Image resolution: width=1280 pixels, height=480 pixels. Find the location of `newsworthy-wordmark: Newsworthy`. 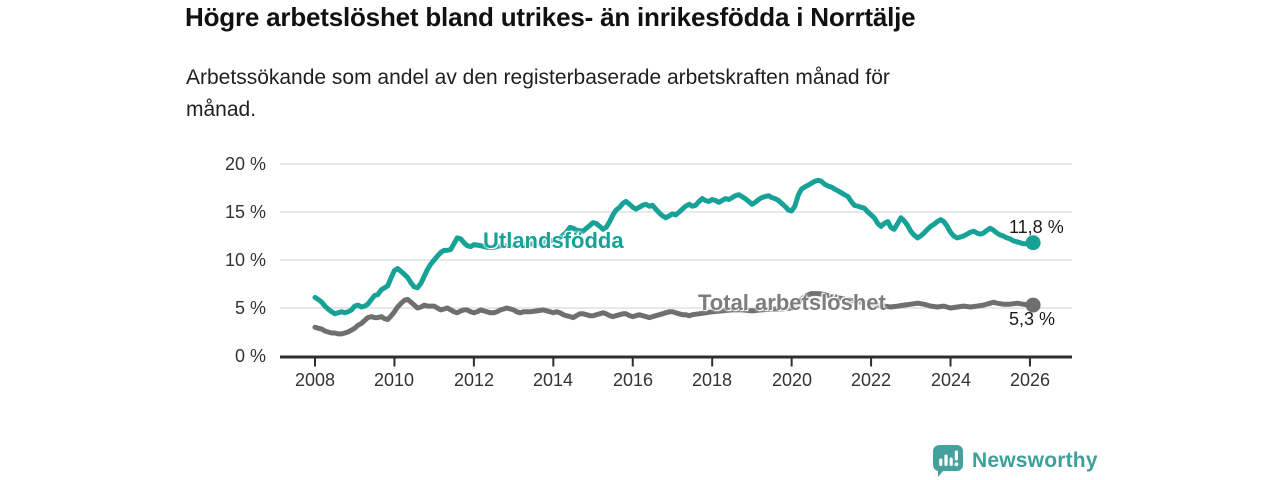

newsworthy-wordmark: Newsworthy is located at coordinates (1035, 460).